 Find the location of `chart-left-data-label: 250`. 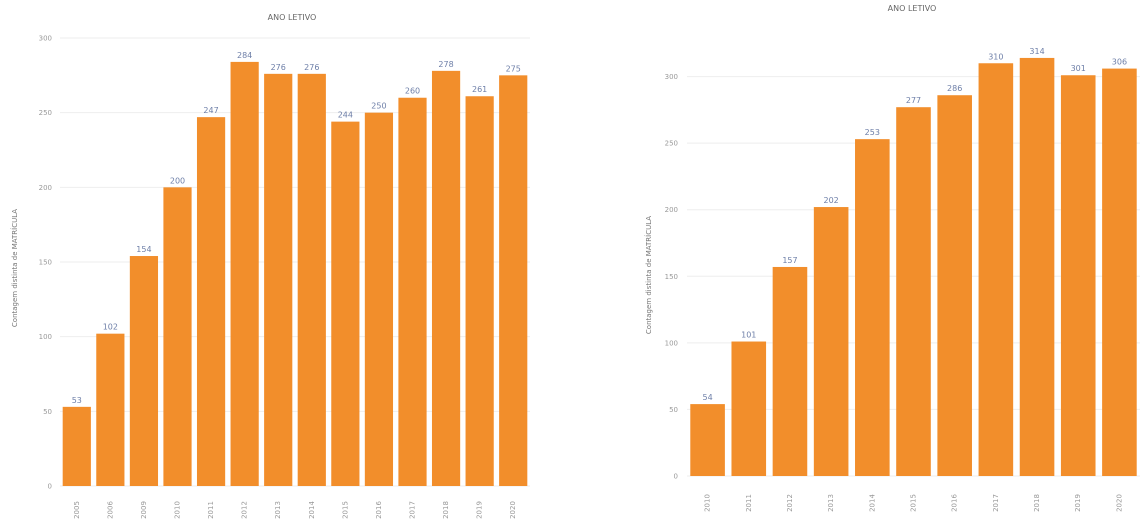

chart-left-data-label: 250 is located at coordinates (378, 106).